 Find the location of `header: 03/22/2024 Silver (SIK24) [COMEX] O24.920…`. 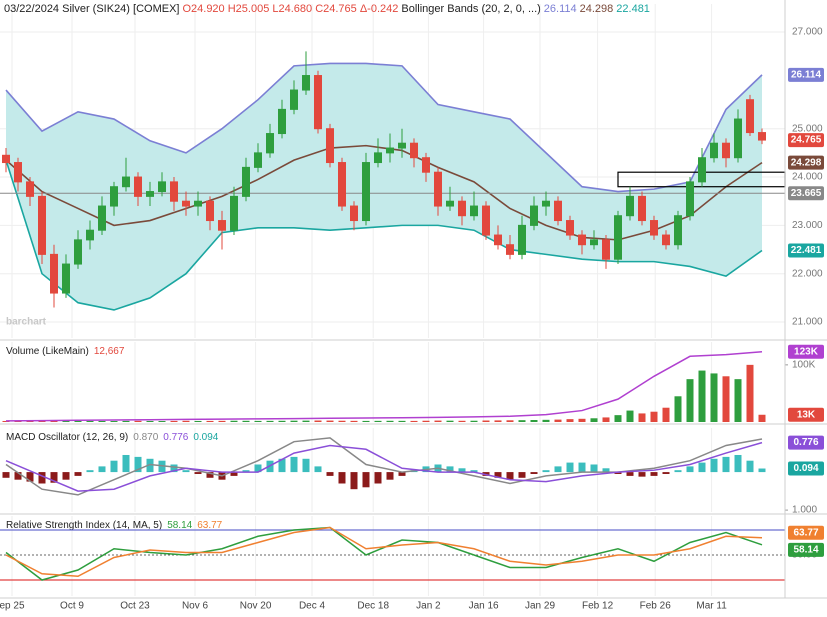

header: 03/22/2024 Silver (SIK24) [COMEX] O24.920… is located at coordinates (328, 9).